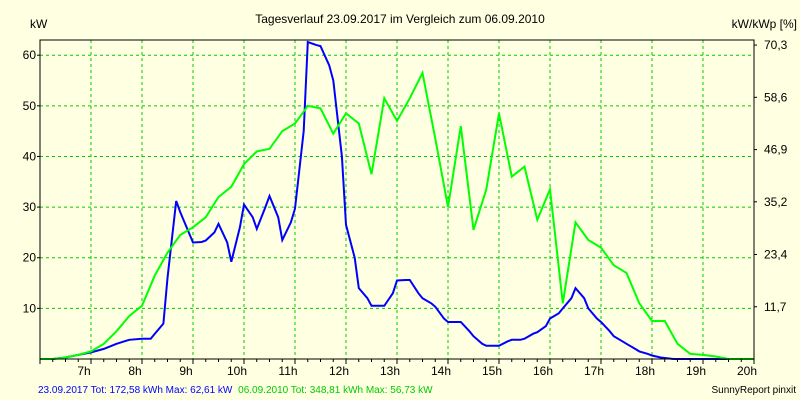 This screenshot has height=400, width=800. I want to click on x-tick-label: 10h, so click(237, 371).